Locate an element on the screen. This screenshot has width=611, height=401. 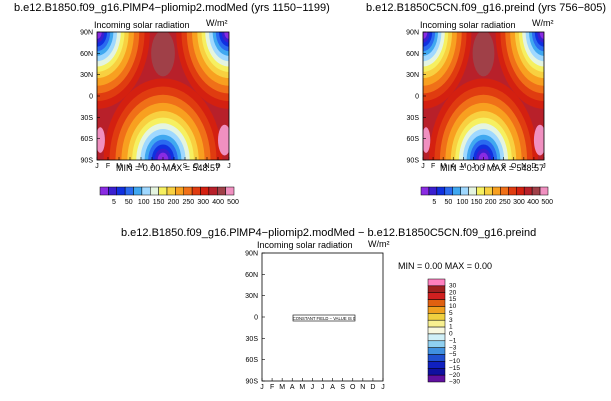
panel3-xtick-label: M is located at coordinates (282, 387).